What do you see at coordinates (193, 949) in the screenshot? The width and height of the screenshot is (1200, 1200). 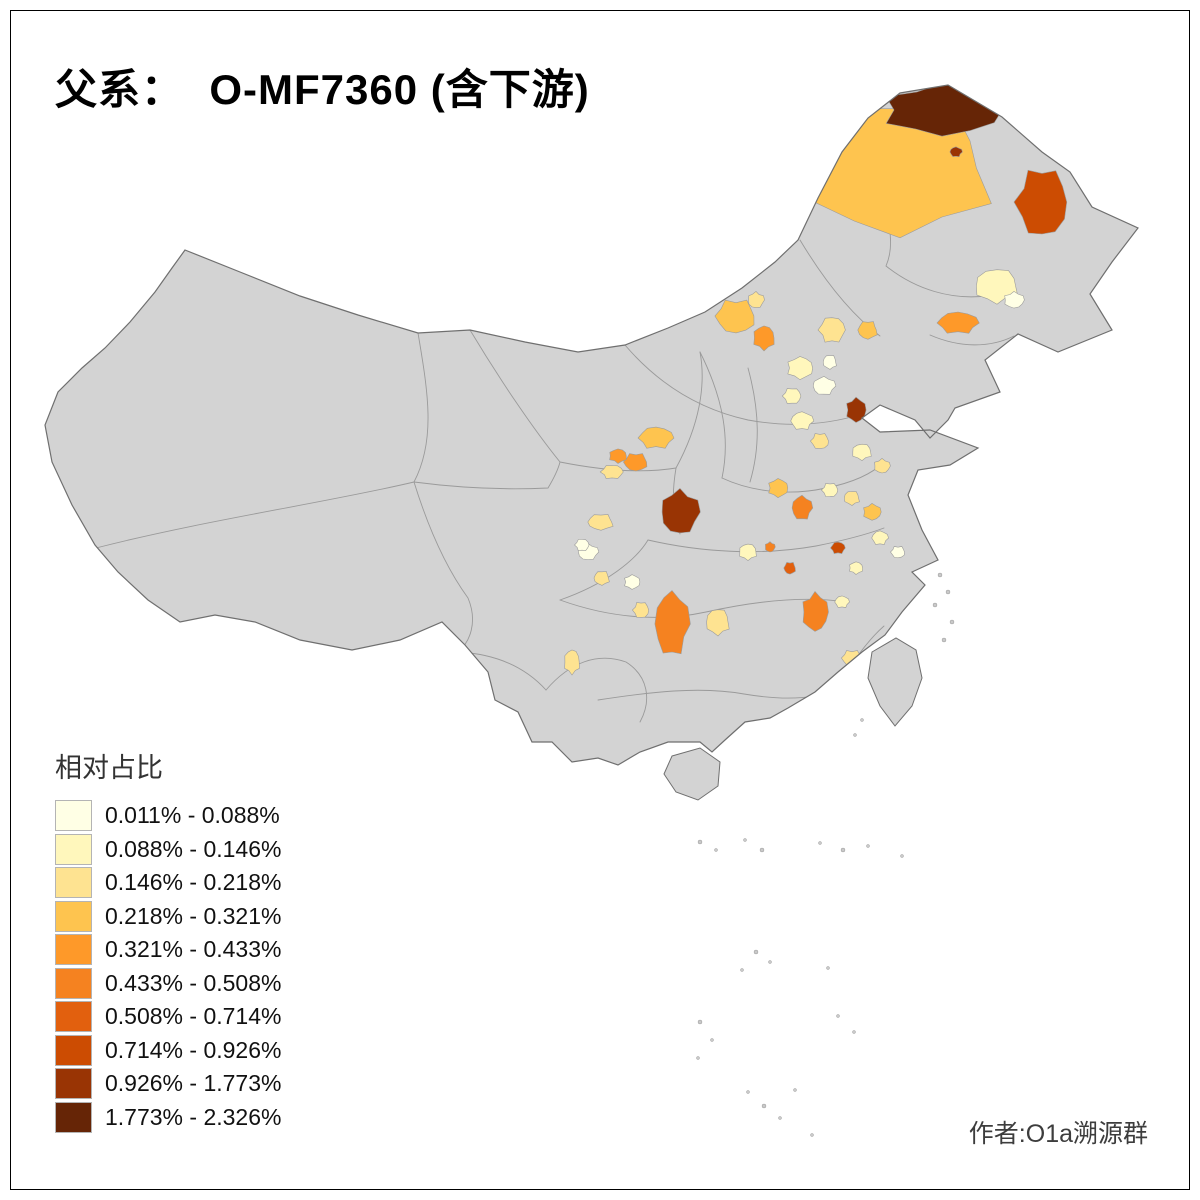 I see `legend-label: 0.321% - 0.433%` at bounding box center [193, 949].